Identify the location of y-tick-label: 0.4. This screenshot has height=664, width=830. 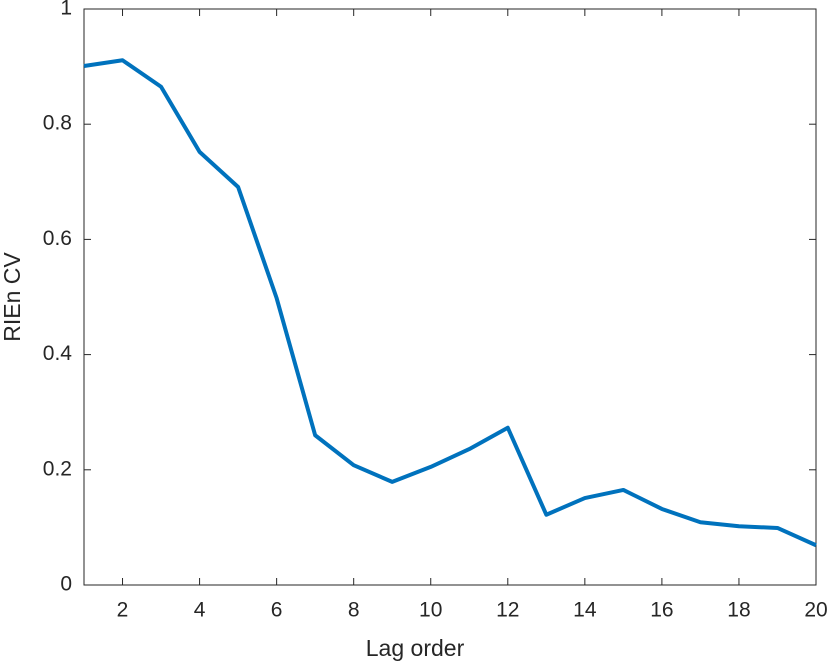
(58, 353).